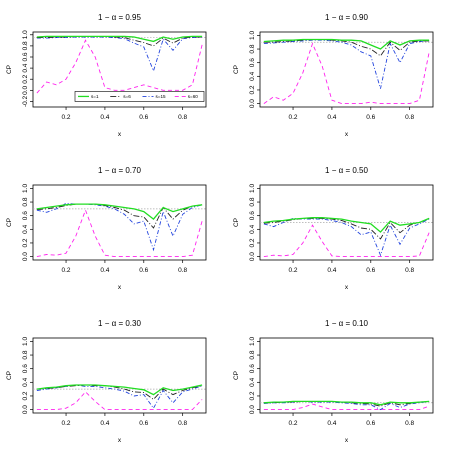  I want to click on panel-title: 1 − α = 0.30, so click(119, 323).